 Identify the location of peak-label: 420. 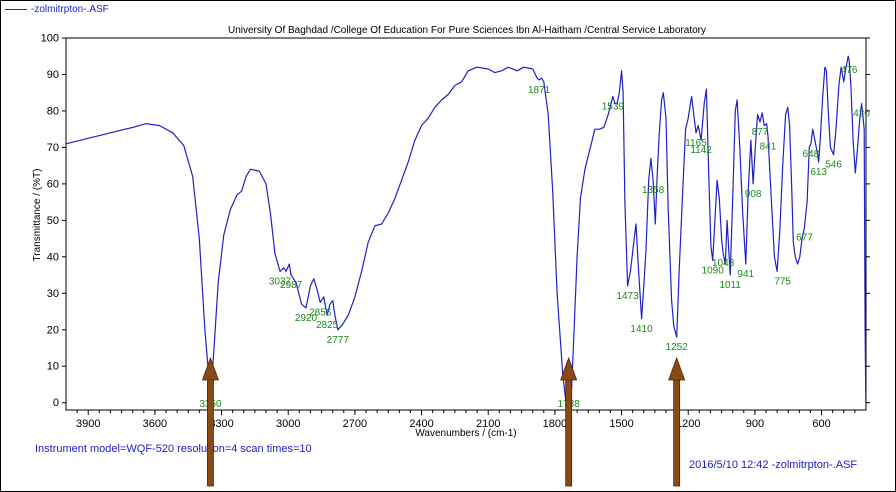
(861, 114).